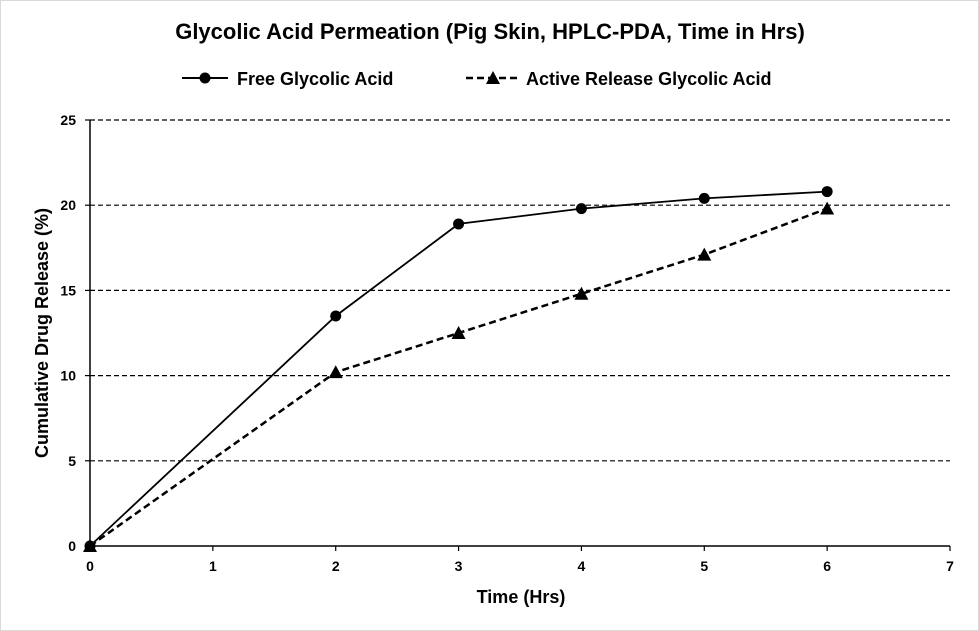 The width and height of the screenshot is (979, 631). What do you see at coordinates (336, 566) in the screenshot?
I see `x-tick-label: 2` at bounding box center [336, 566].